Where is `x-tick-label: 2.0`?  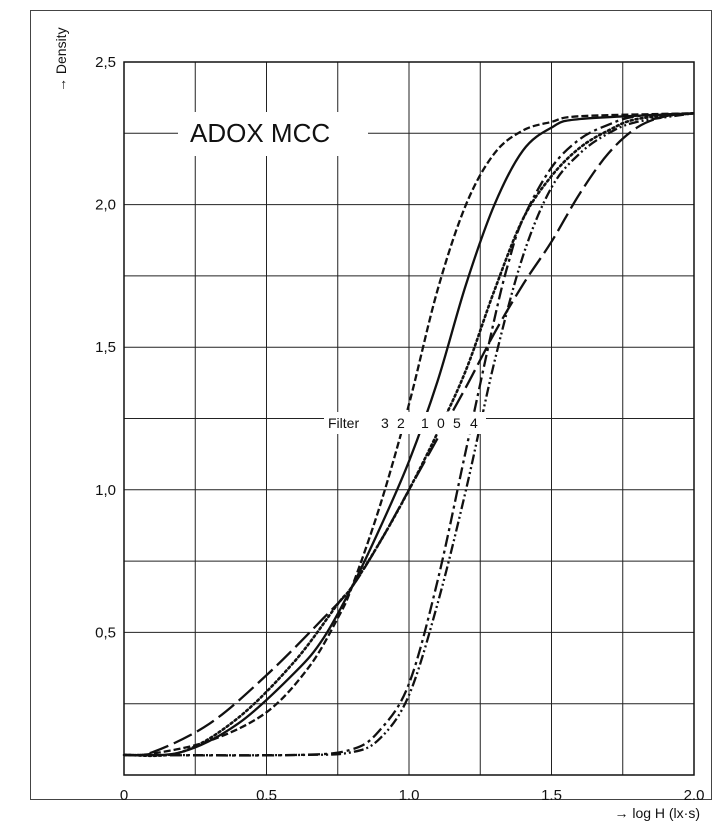 x-tick-label: 2.0 is located at coordinates (694, 795).